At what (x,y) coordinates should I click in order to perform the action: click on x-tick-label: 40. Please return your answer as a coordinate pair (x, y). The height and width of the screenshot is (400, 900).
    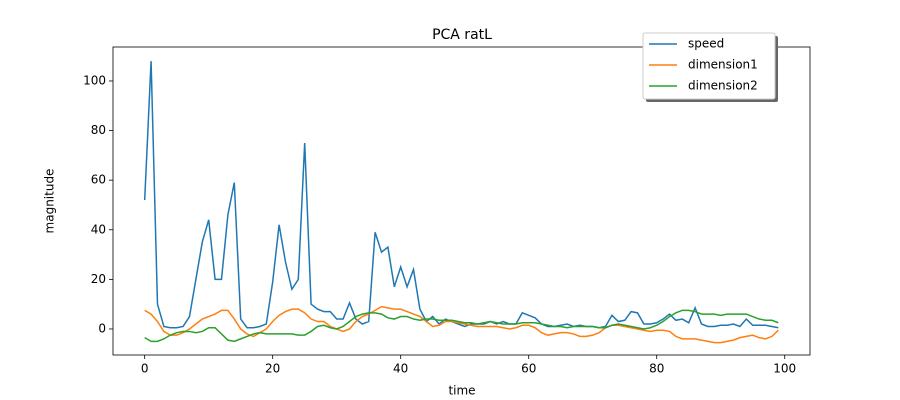
    Looking at the image, I should click on (400, 369).